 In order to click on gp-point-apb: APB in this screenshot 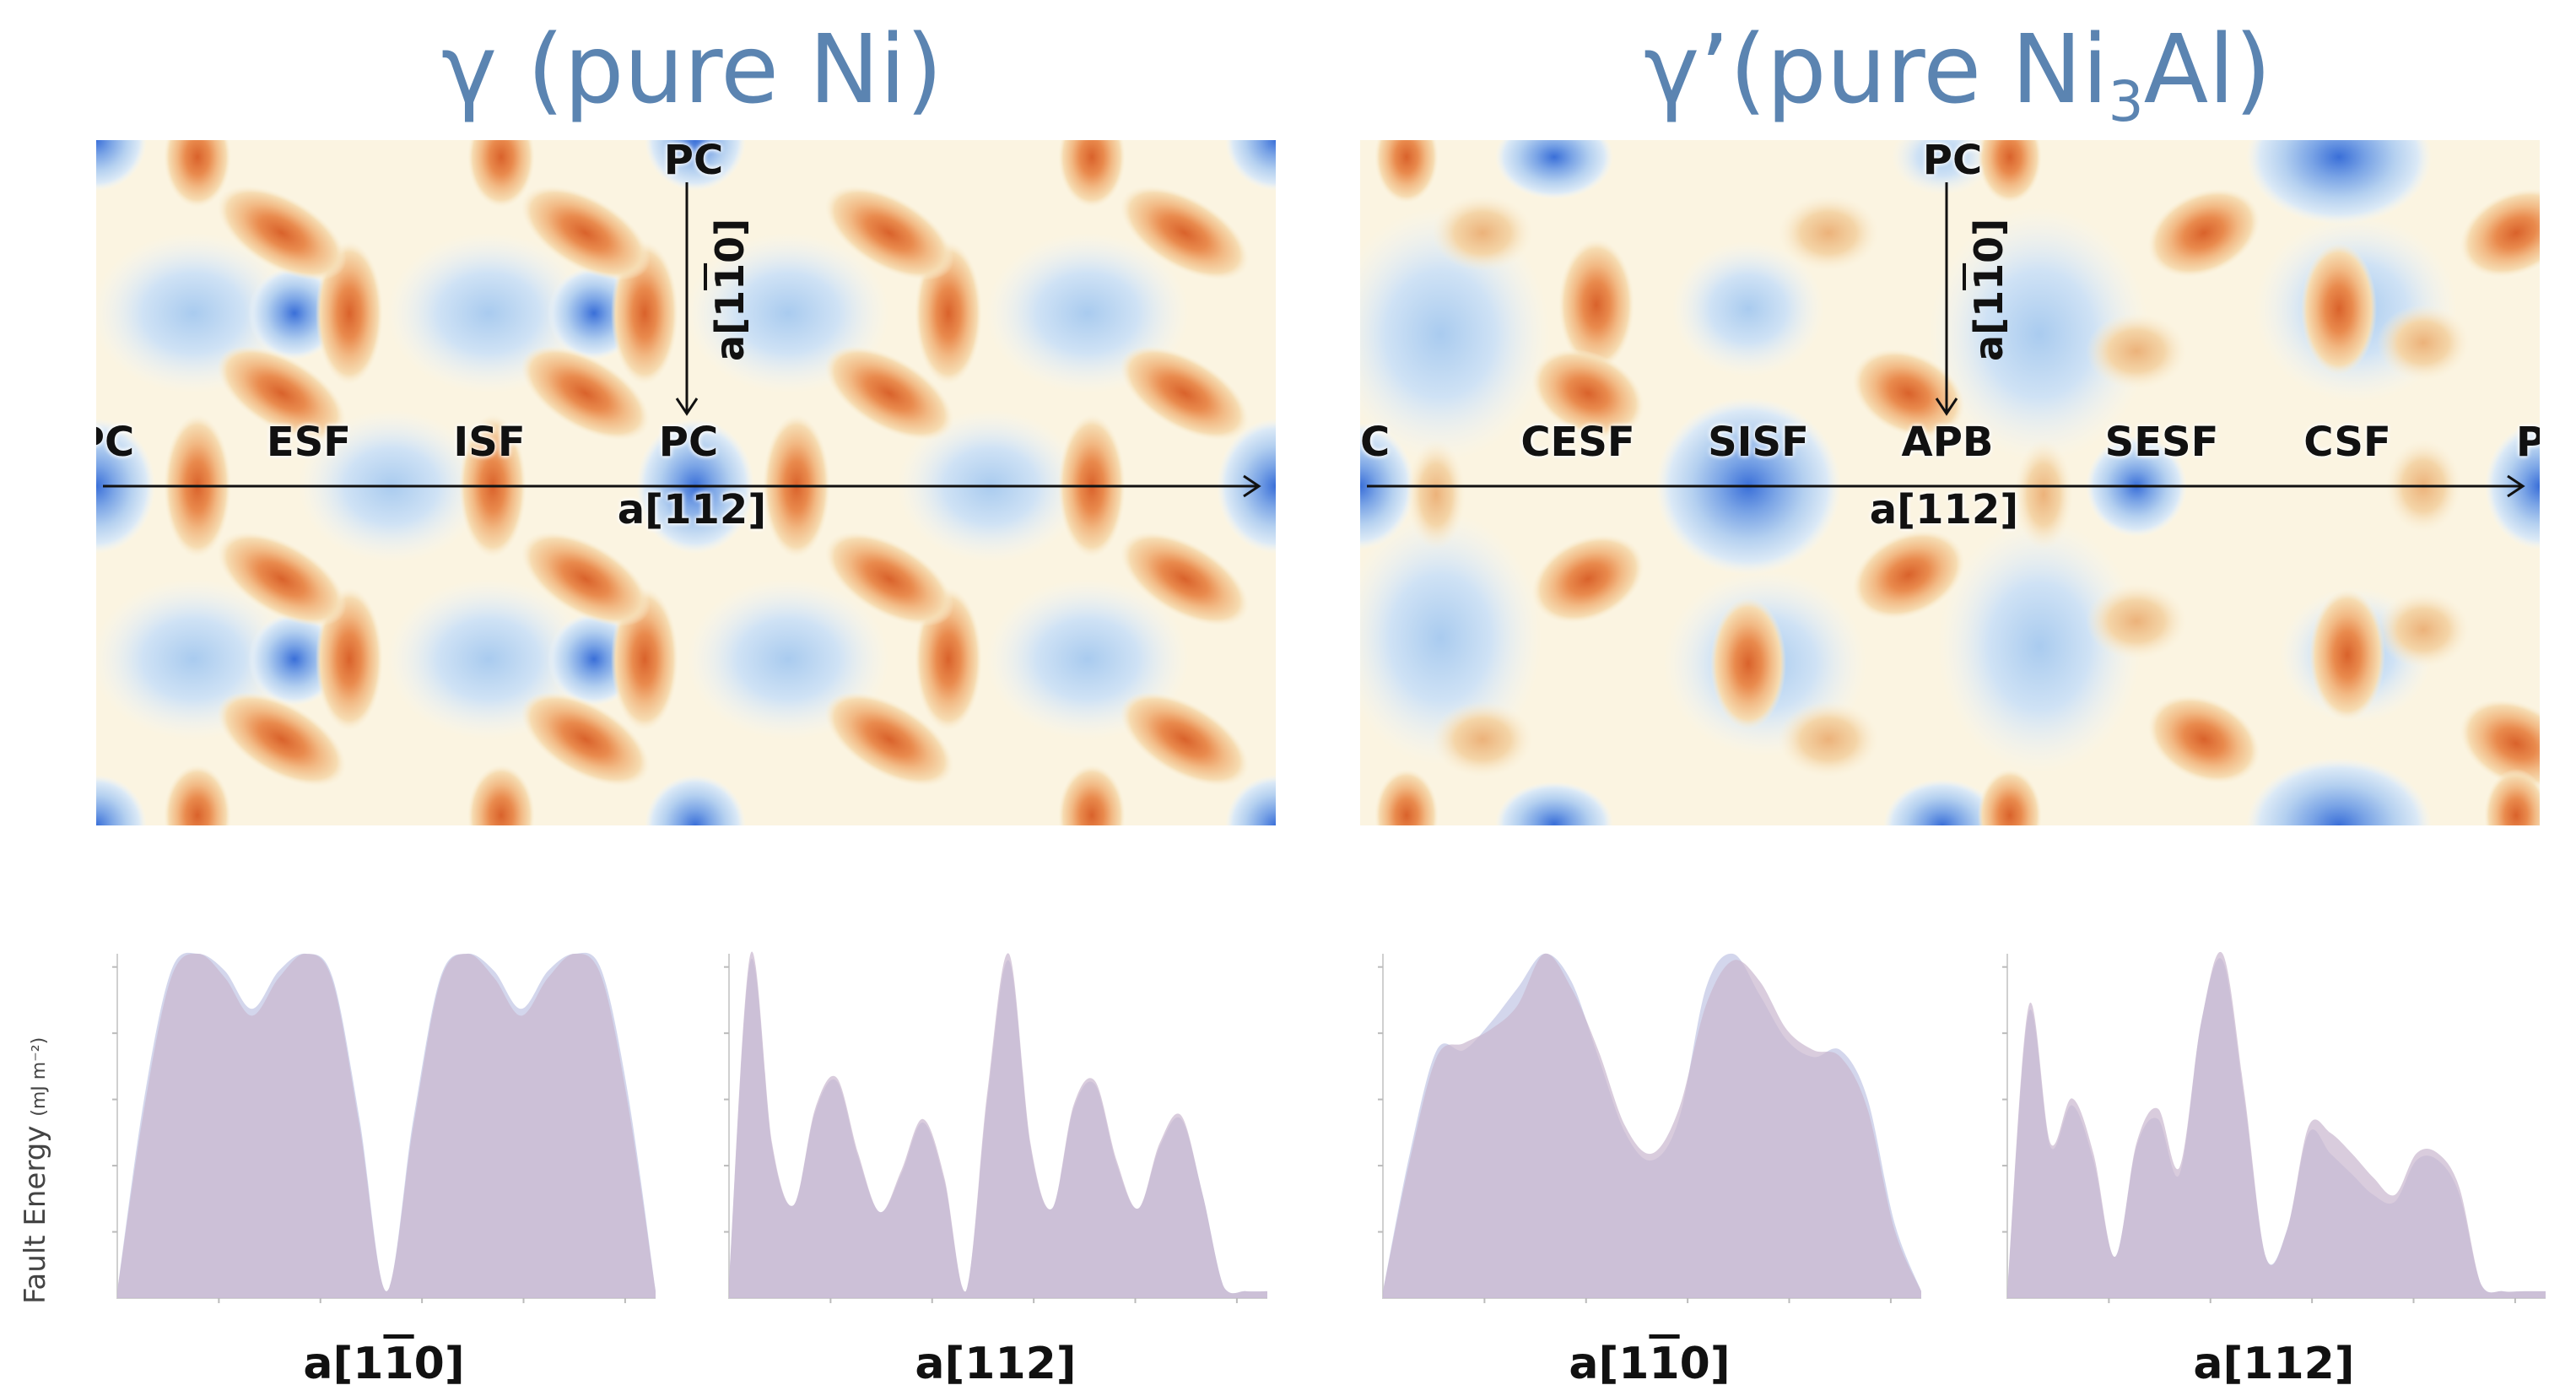, I will do `click(1947, 442)`.